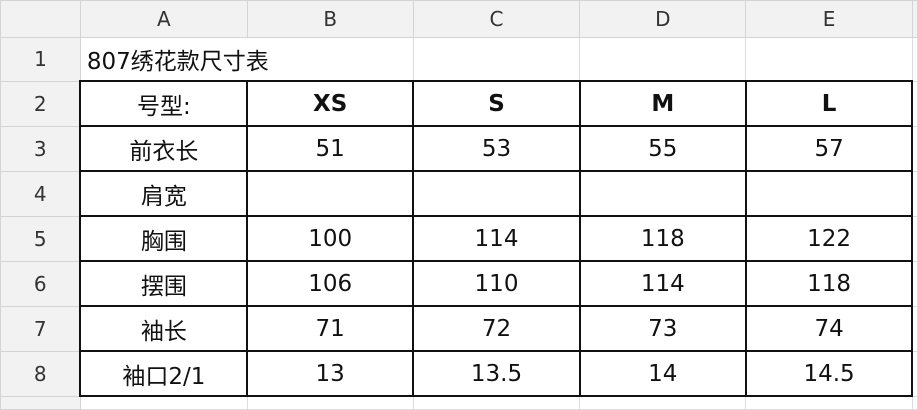 This screenshot has height=410, width=918. What do you see at coordinates (829, 19) in the screenshot?
I see `column-header-e: E` at bounding box center [829, 19].